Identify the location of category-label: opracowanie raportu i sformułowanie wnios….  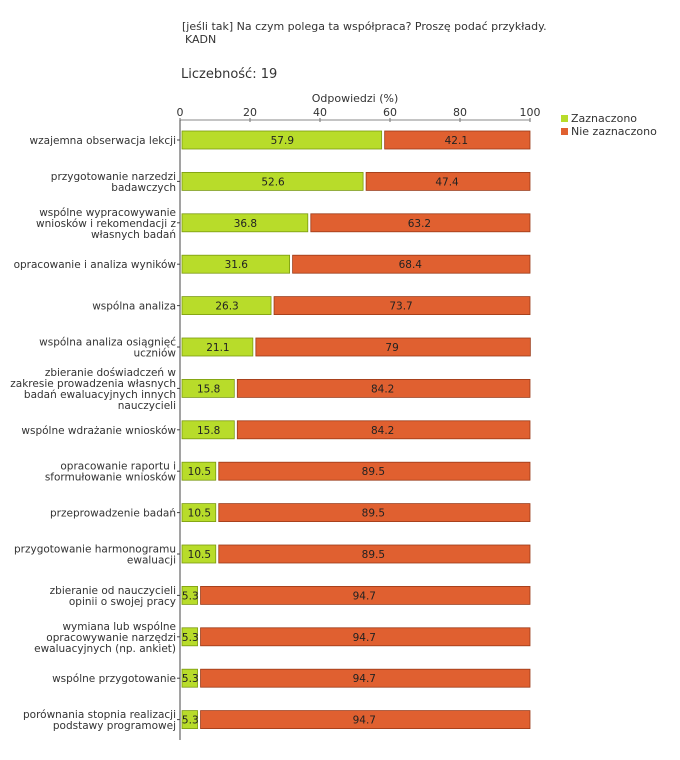
(111, 472).